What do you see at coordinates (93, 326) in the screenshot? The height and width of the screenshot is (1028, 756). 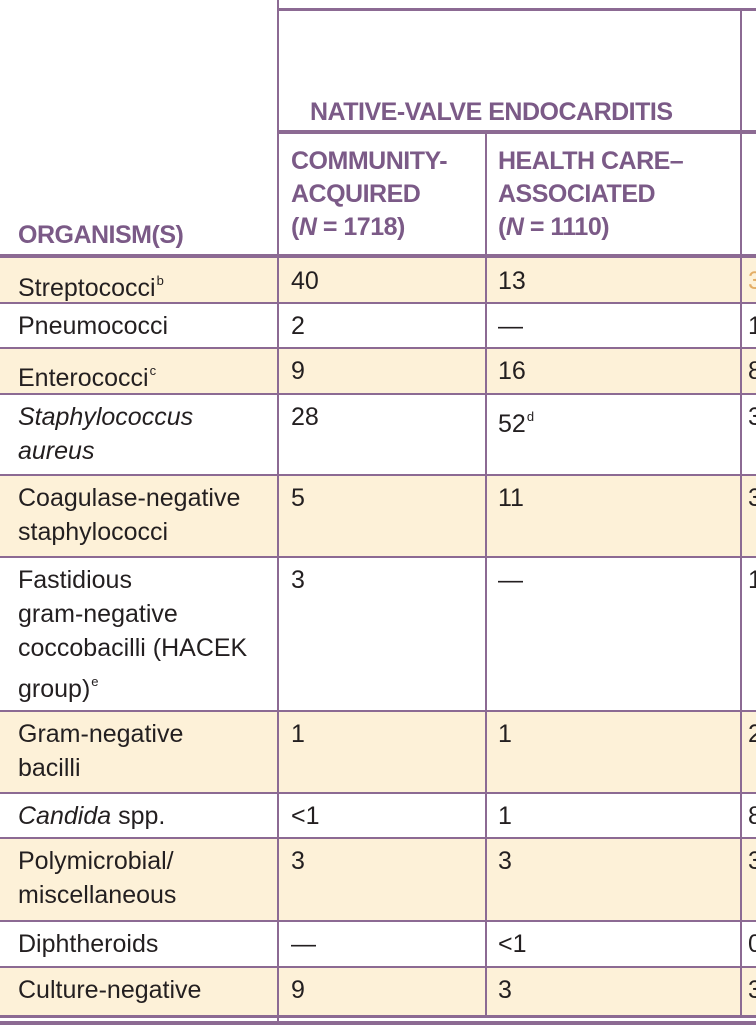 I see `organism-cell: Pneumococci` at bounding box center [93, 326].